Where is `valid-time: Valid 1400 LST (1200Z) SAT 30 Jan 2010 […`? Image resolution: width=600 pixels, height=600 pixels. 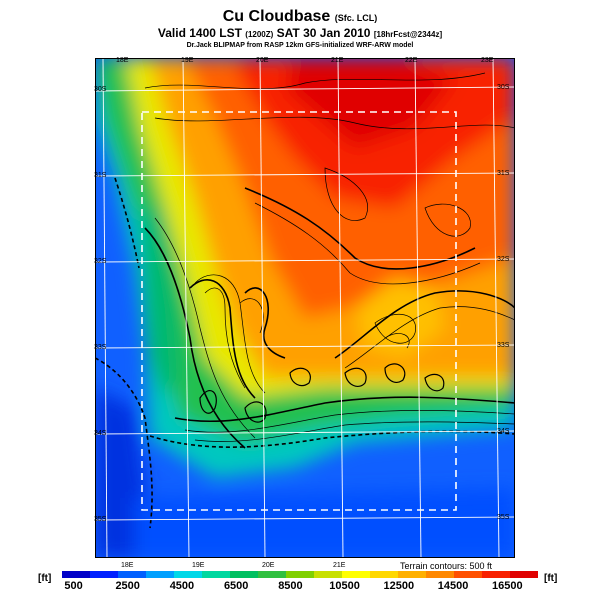
valid-time: Valid 1400 LST (1200Z) SAT 30 Jan 2010 [… is located at coordinates (300, 33).